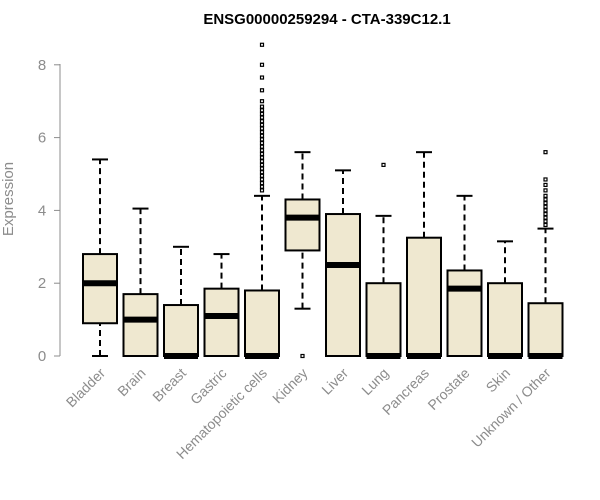 The width and height of the screenshot is (600, 500). Describe the element at coordinates (42, 283) in the screenshot. I see `y-tick-label: 2` at that location.